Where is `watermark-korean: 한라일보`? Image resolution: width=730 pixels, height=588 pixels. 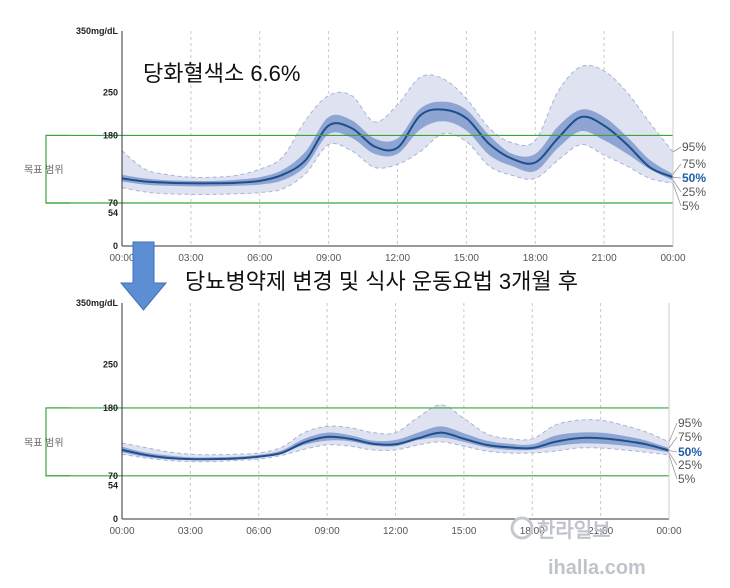
watermark-korean: 한라일보 is located at coordinates (574, 530).